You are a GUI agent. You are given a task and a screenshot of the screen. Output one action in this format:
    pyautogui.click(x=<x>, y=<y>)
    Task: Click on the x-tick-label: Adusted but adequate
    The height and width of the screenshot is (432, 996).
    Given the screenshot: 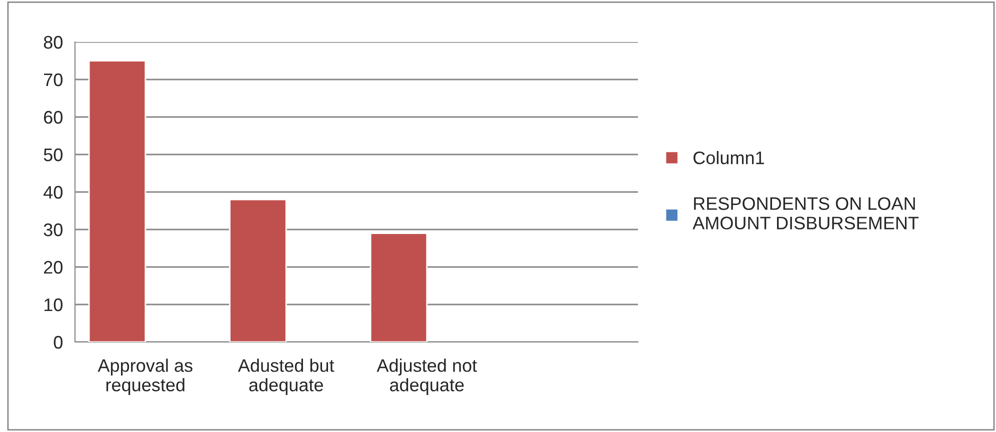 What is the action you would take?
    pyautogui.click(x=286, y=376)
    